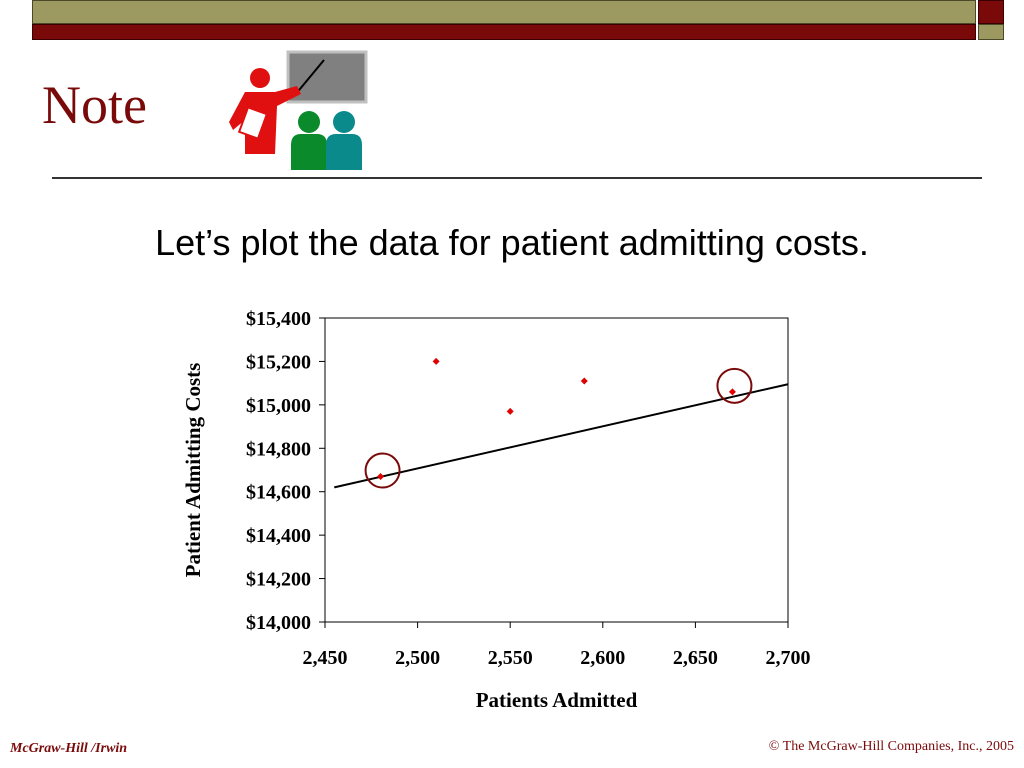  I want to click on x-tick-label: 2,650, so click(695, 658).